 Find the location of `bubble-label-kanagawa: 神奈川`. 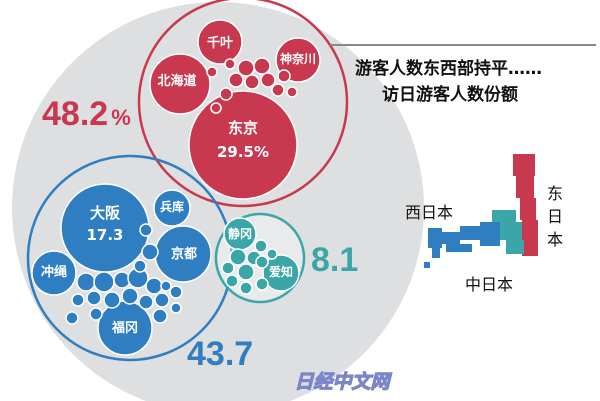

bubble-label-kanagawa: 神奈川 is located at coordinates (298, 58).